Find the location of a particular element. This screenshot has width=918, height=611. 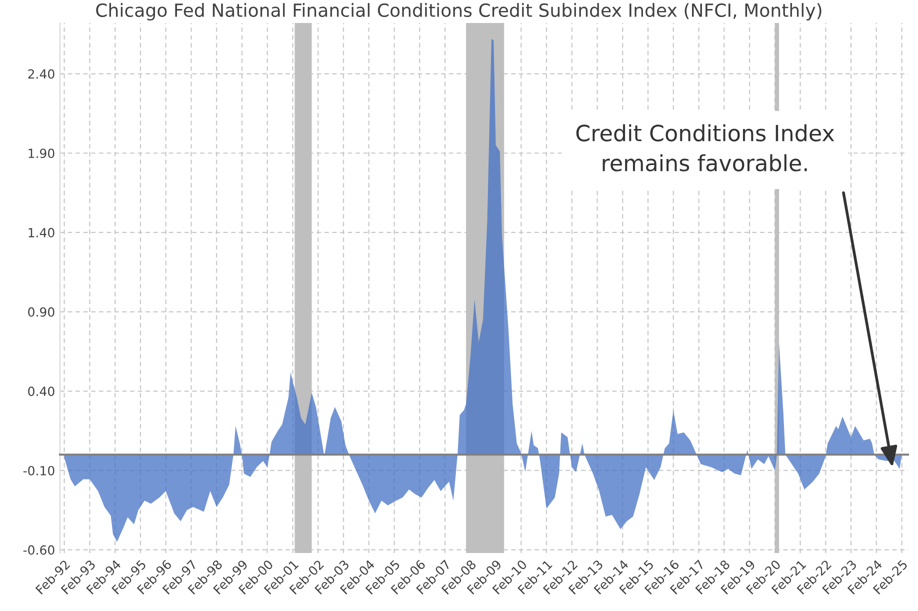

y-tick-label: -0.60 is located at coordinates (38, 550).